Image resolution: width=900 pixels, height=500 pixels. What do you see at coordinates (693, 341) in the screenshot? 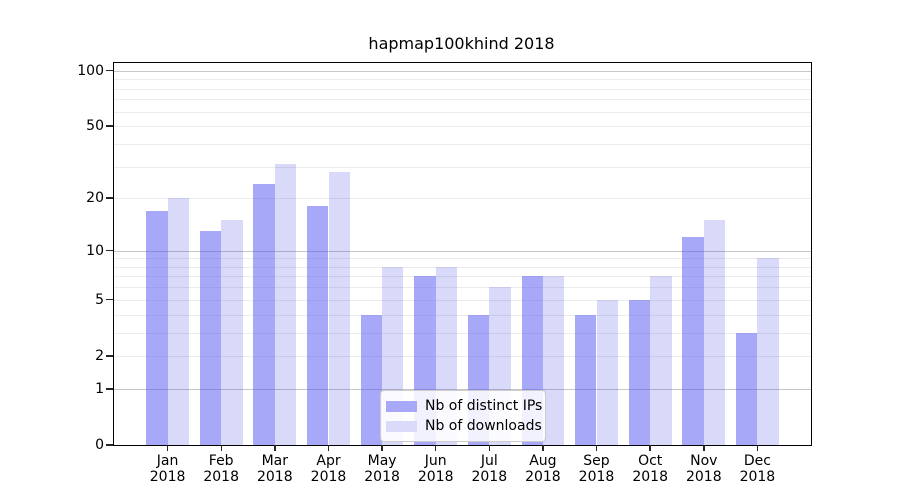
I see `bar-distinct-ips-nov-2018` at bounding box center [693, 341].